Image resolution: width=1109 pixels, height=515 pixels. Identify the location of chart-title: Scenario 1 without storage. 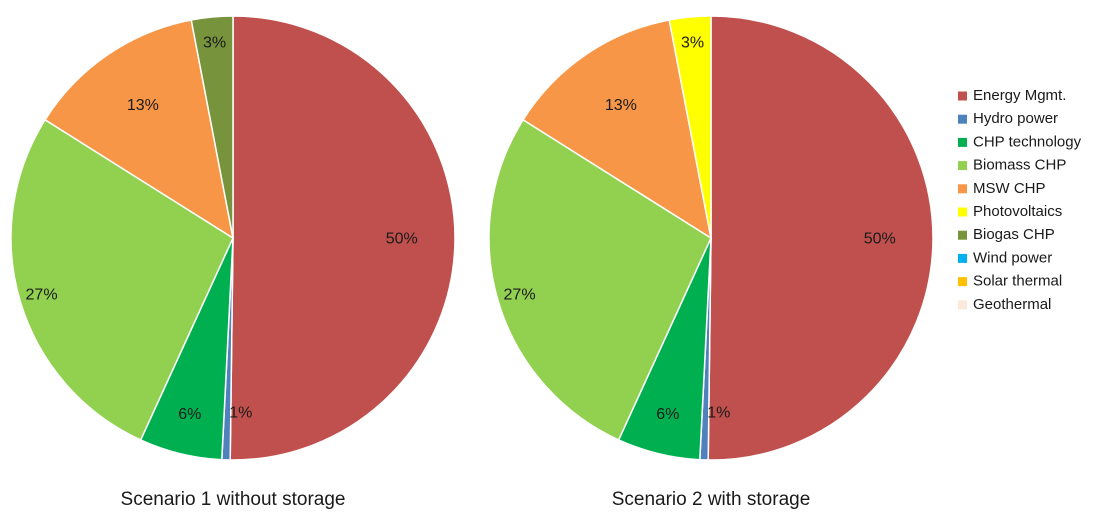
(233, 499).